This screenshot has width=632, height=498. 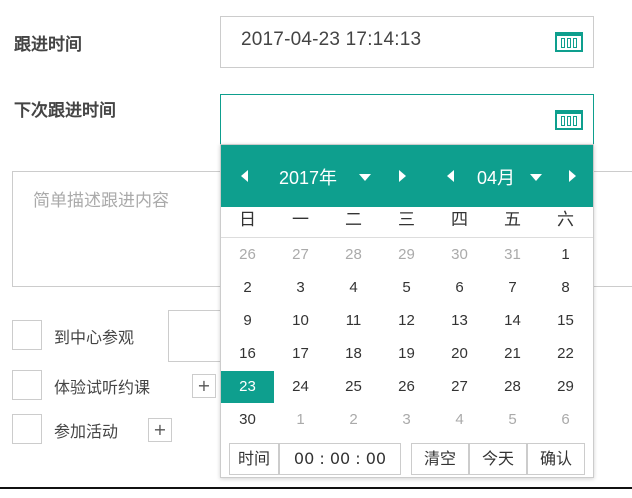 What do you see at coordinates (406, 386) in the screenshot?
I see `calendar-day: 26` at bounding box center [406, 386].